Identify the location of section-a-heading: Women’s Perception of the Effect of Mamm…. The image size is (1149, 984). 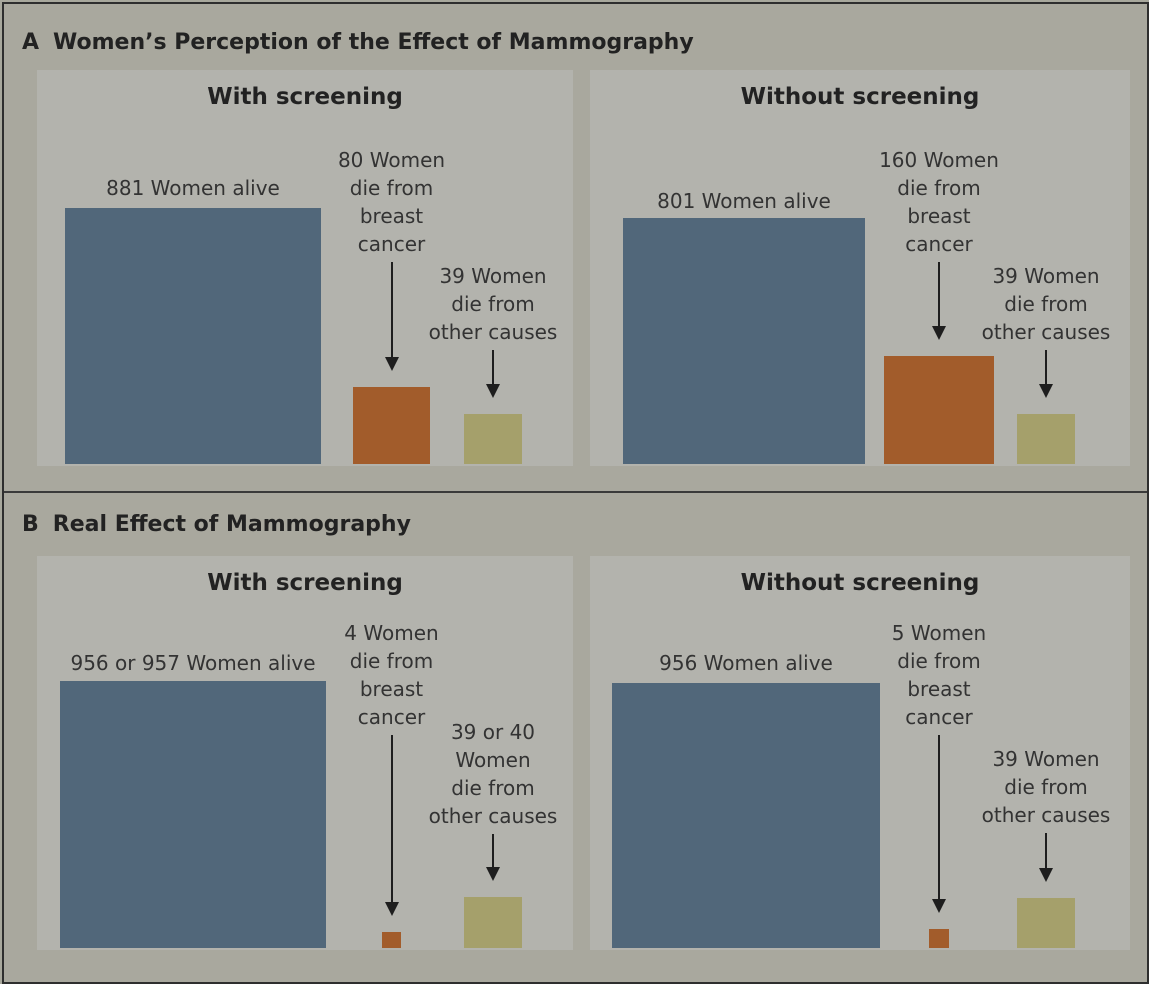
(373, 42).